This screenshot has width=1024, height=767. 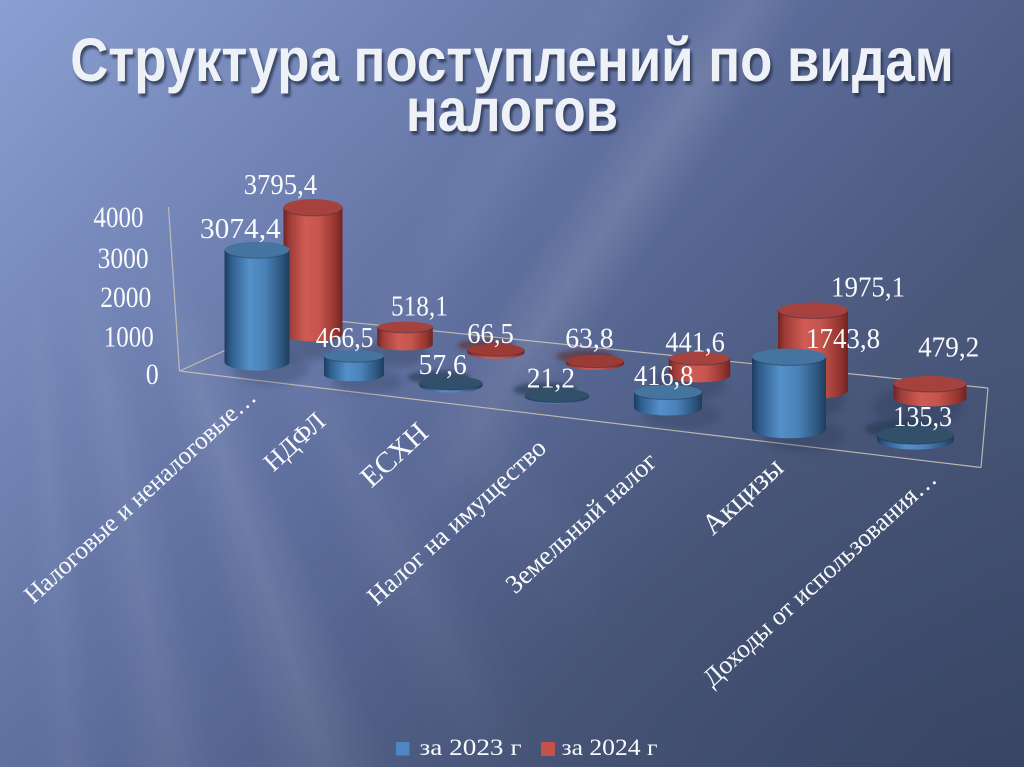 What do you see at coordinates (119, 217) in the screenshot?
I see `svg-text: 4000` at bounding box center [119, 217].